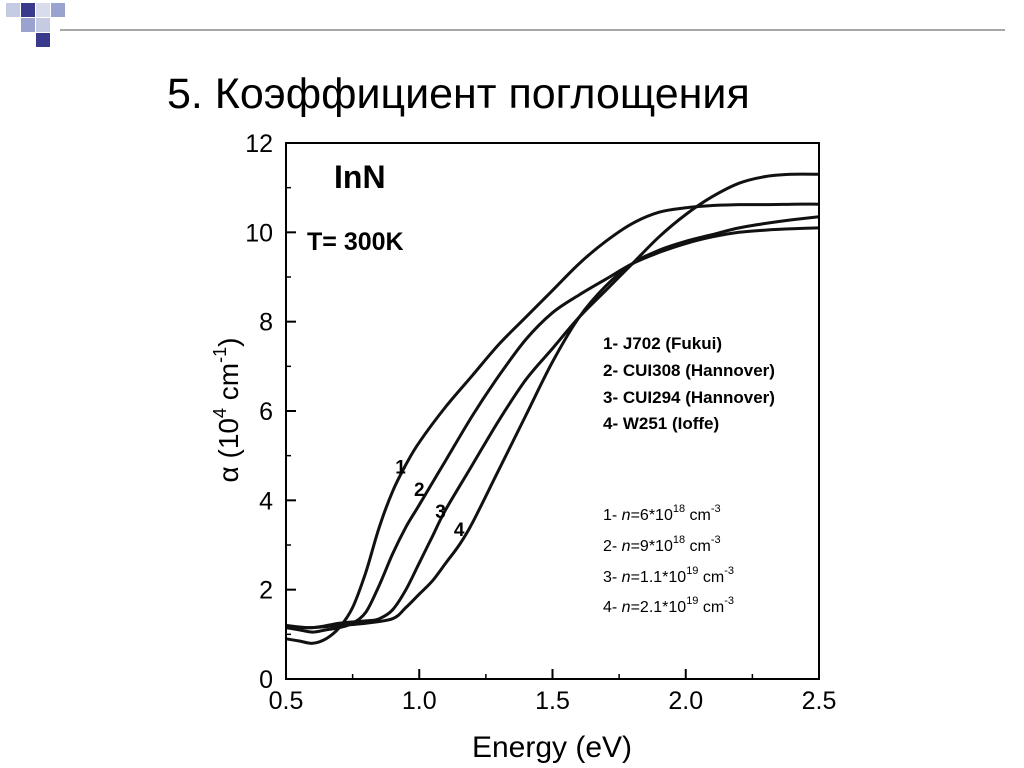  I want to click on x-tick-label: 2.5, so click(819, 701).